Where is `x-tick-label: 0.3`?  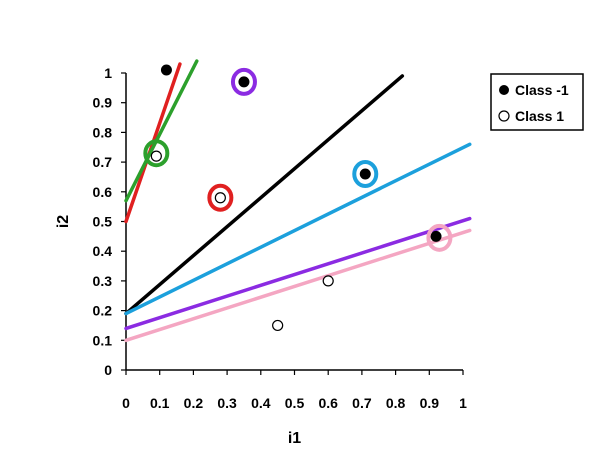 x-tick-label: 0.3 is located at coordinates (227, 403).